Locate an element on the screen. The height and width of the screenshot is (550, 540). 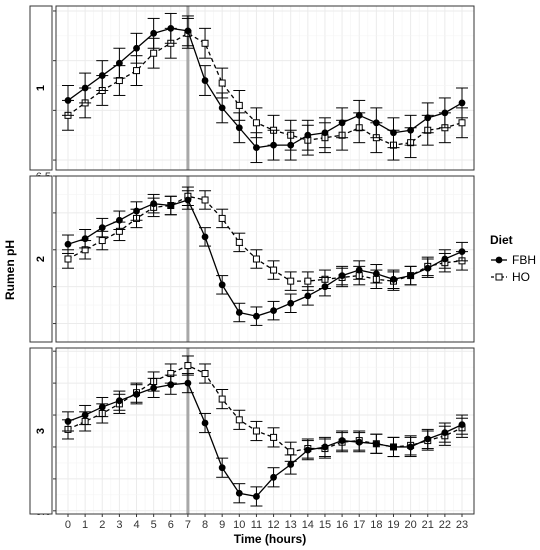
x-tick-label: 21 is located at coordinates (428, 525).